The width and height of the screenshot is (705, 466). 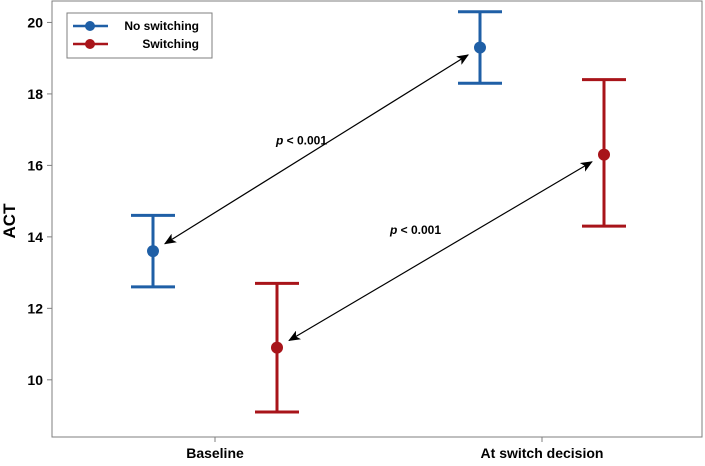 I want to click on legend: No switching Switching, so click(x=139, y=35).